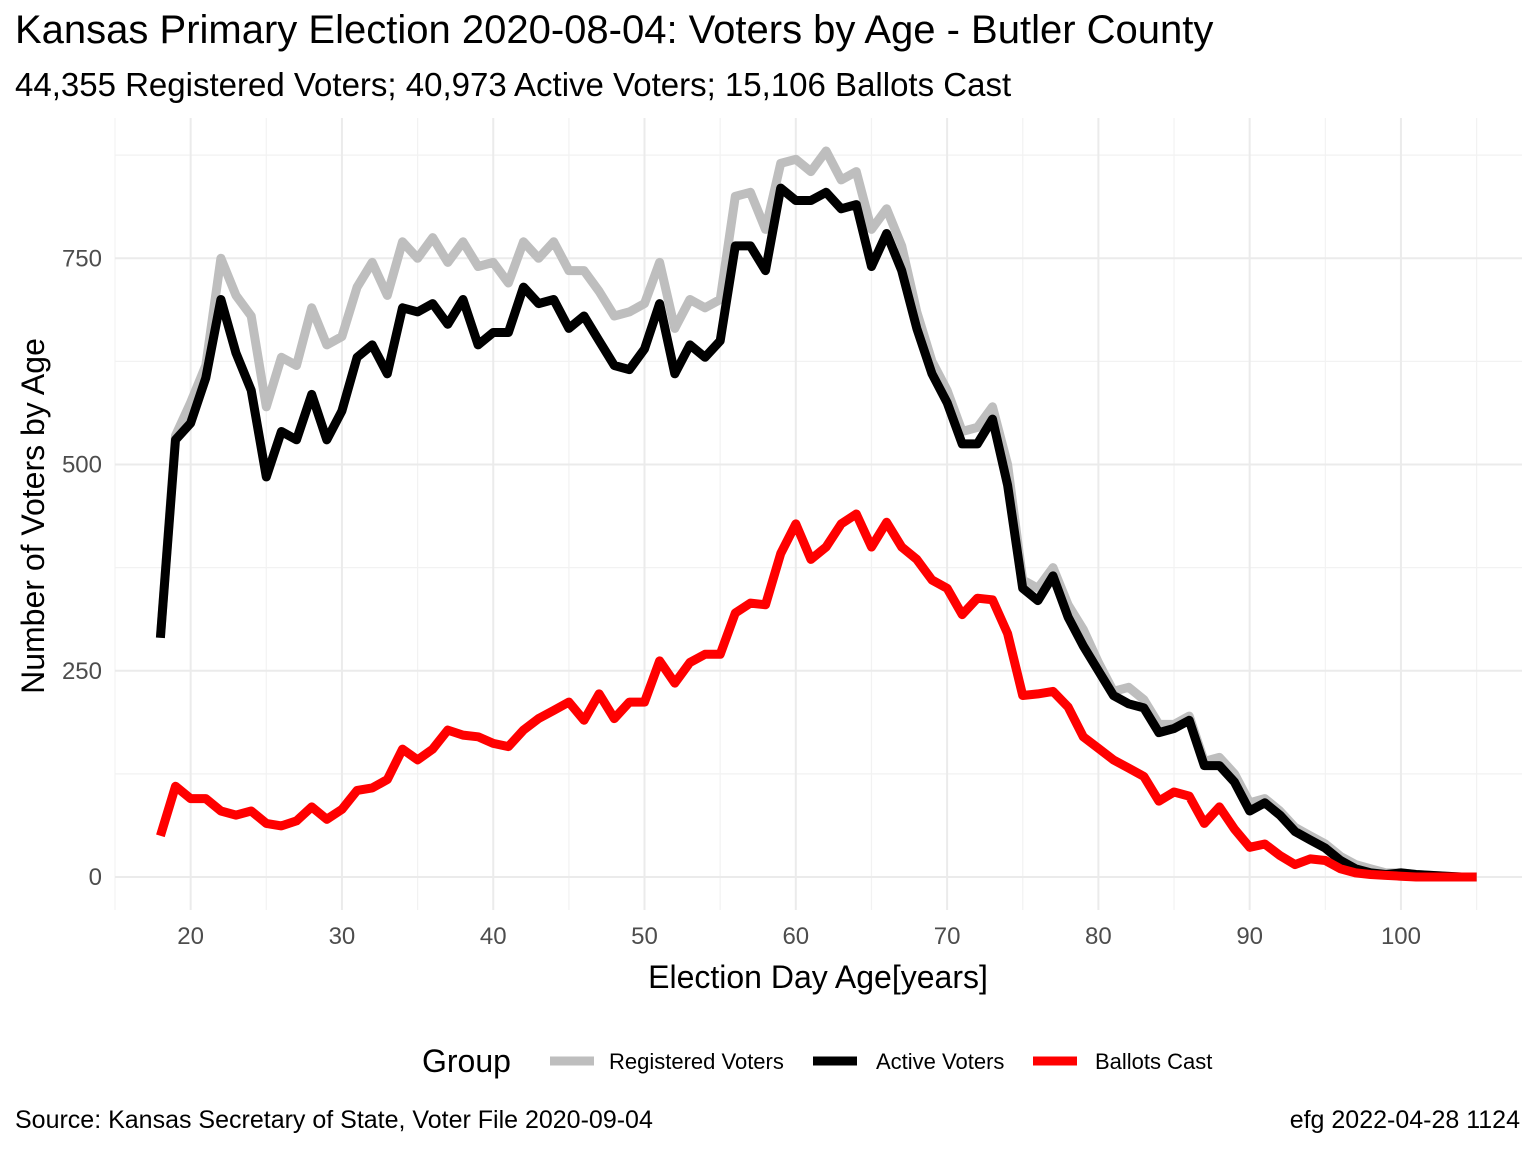 The width and height of the screenshot is (1536, 1152). Describe the element at coordinates (82, 465) in the screenshot. I see `y-tick-label: 500` at that location.